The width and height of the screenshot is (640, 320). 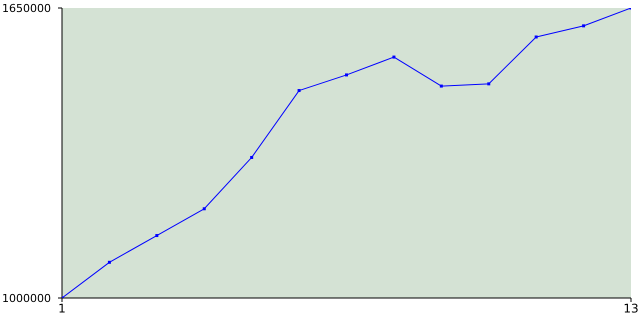 I want to click on y-tick-label: 1650000, so click(x=26, y=8).